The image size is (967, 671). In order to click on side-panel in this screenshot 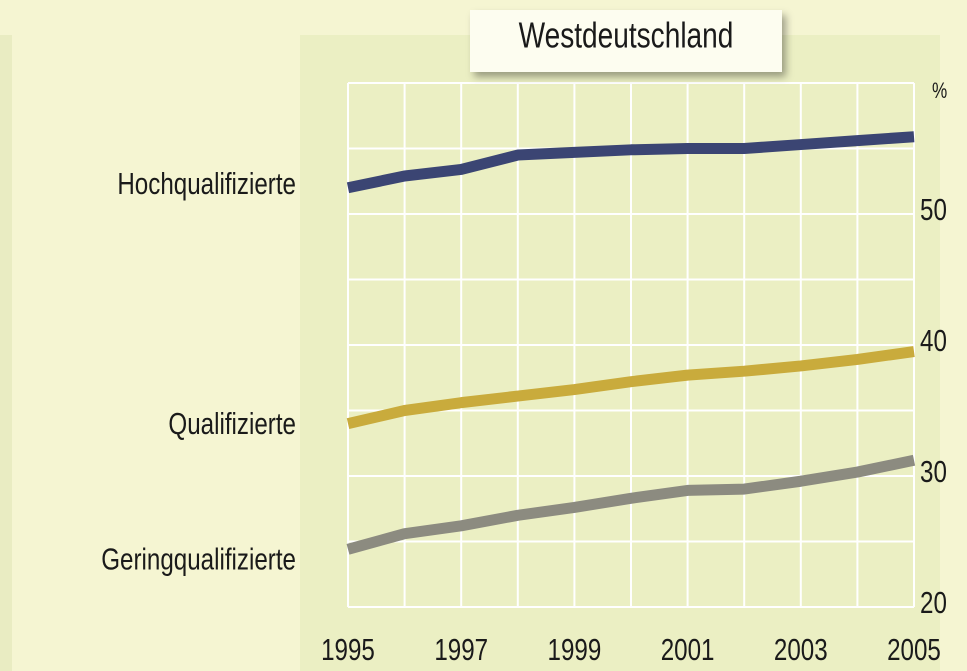, I will do `click(6, 353)`.